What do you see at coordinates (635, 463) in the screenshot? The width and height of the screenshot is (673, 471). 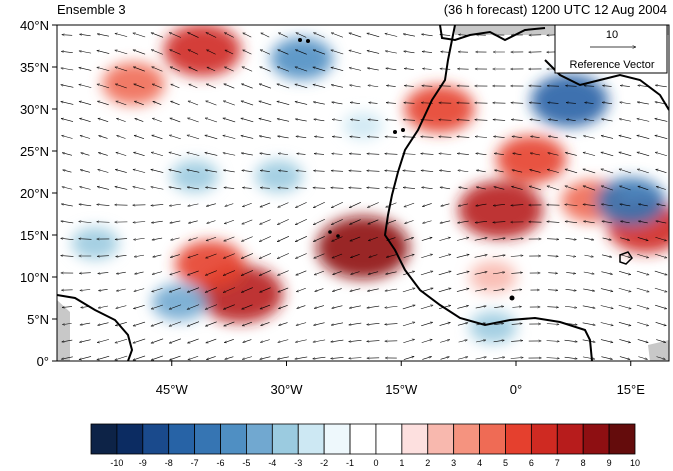 I see `colorbar-label-20: 10` at bounding box center [635, 463].